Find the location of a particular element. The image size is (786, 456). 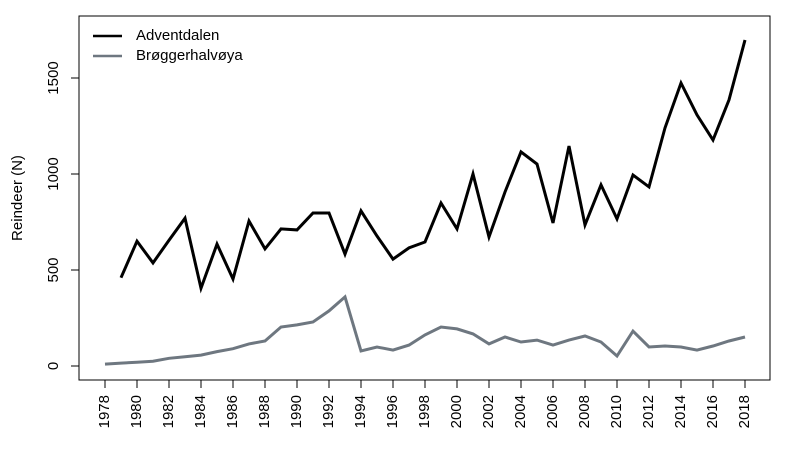

legend: Adventdalen Brøggerhalvøya is located at coordinates (168, 45).